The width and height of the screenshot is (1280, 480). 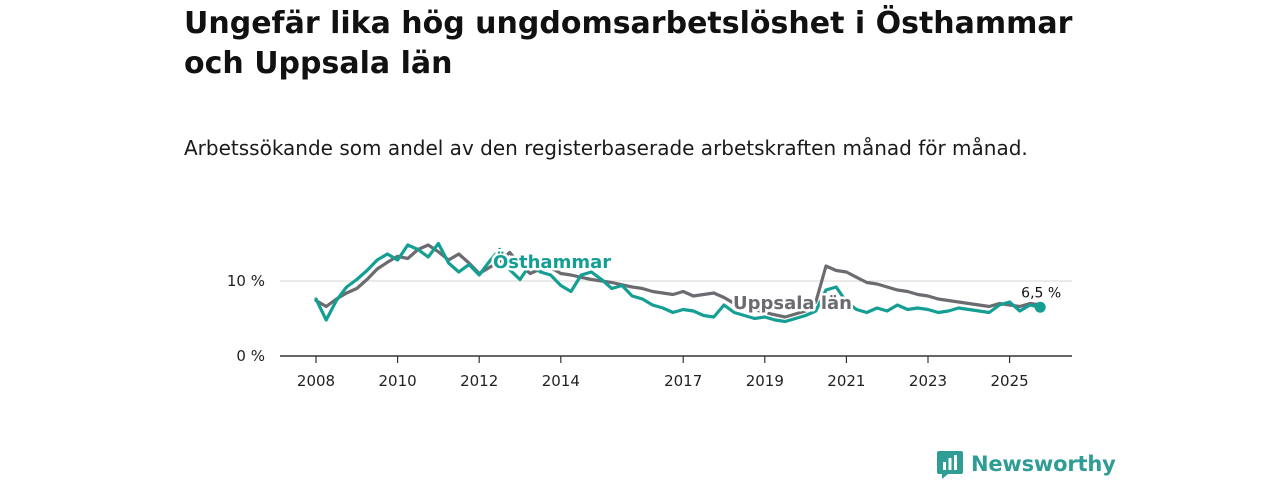 I want to click on x-tick-label: 2019, so click(x=765, y=381).